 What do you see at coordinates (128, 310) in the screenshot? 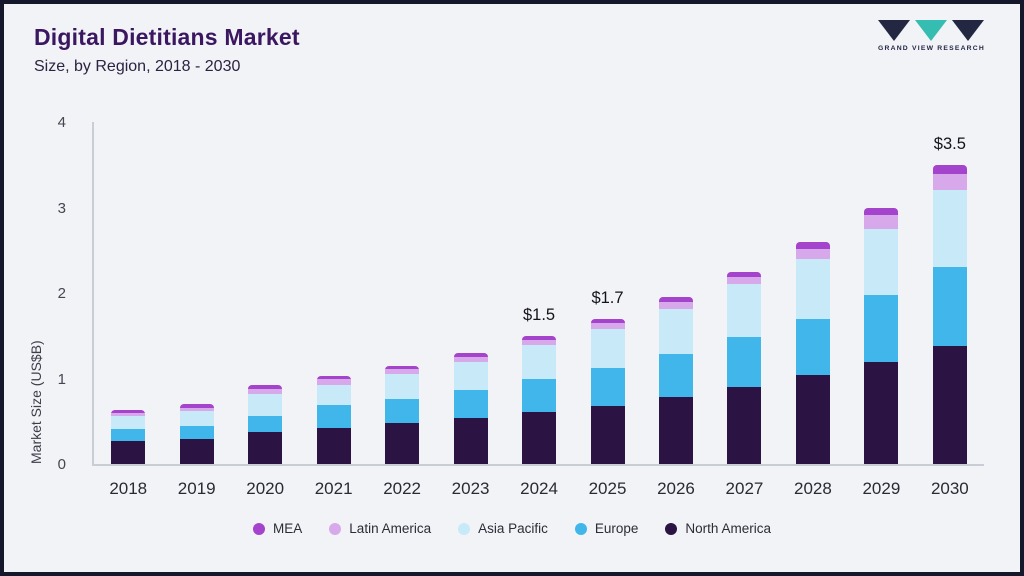
I see `bar-column-2018: 2018` at bounding box center [128, 310].